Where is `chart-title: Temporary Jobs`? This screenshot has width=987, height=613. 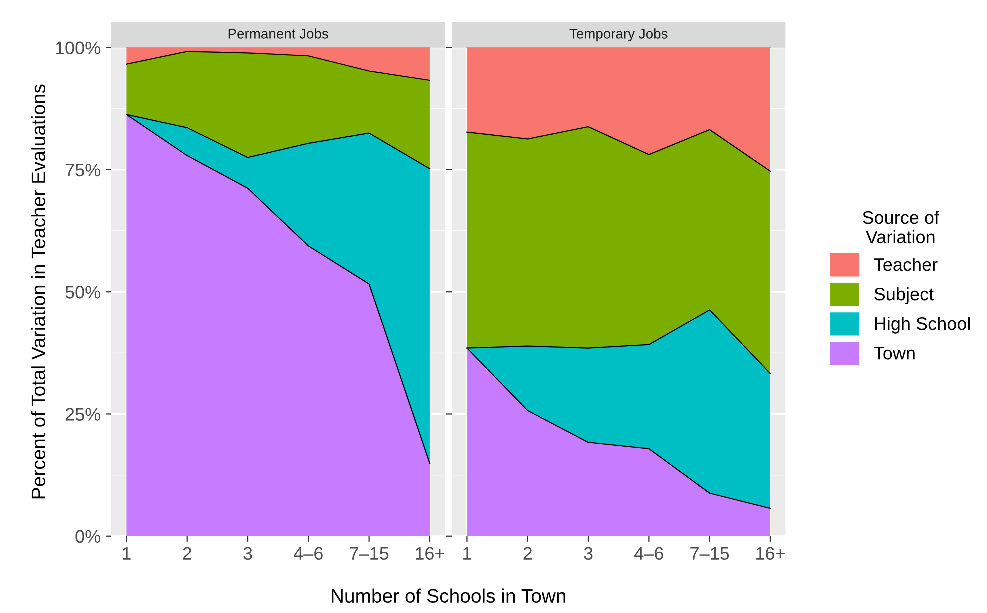
chart-title: Temporary Jobs is located at coordinates (619, 35).